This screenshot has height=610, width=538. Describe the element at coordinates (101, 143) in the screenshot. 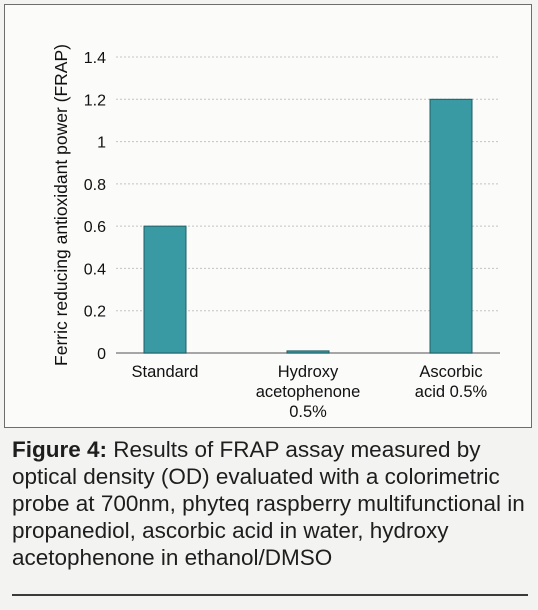

I see `y-tick-label: 1` at that location.